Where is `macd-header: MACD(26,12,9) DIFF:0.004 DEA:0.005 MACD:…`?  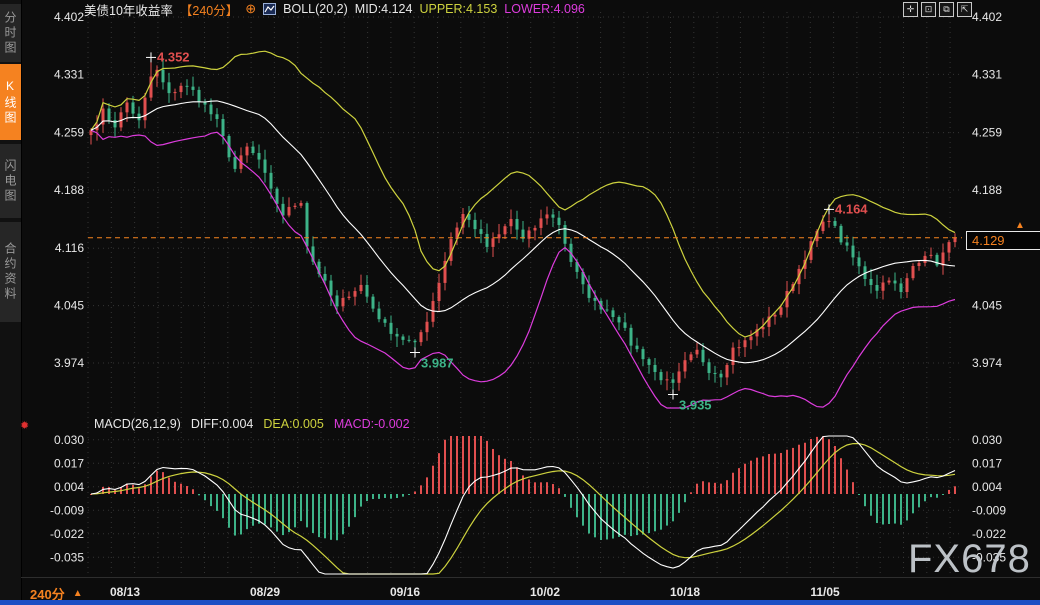
macd-header: MACD(26,12,9) DIFF:0.004 DEA:0.005 MACD:… is located at coordinates (252, 424).